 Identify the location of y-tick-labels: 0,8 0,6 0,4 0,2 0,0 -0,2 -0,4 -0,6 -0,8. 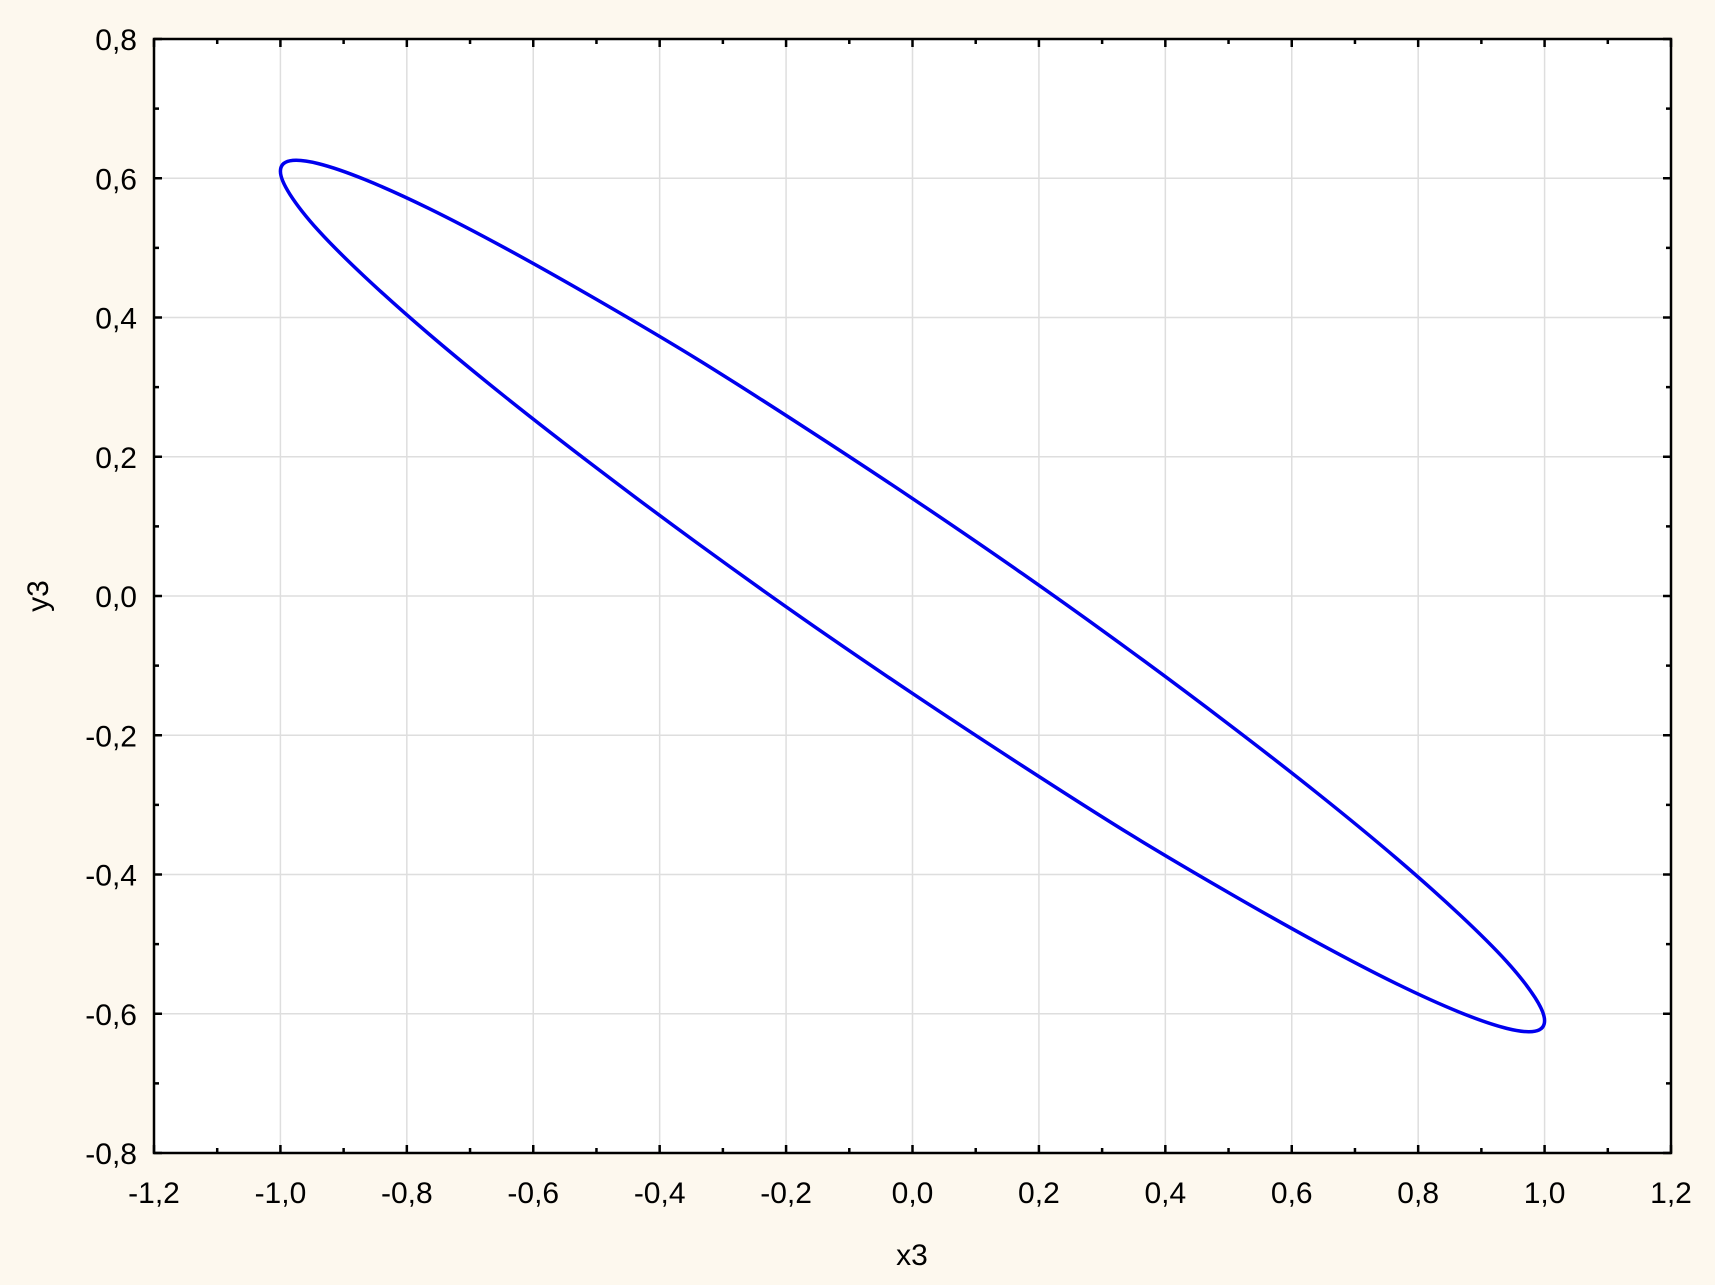
(111, 597).